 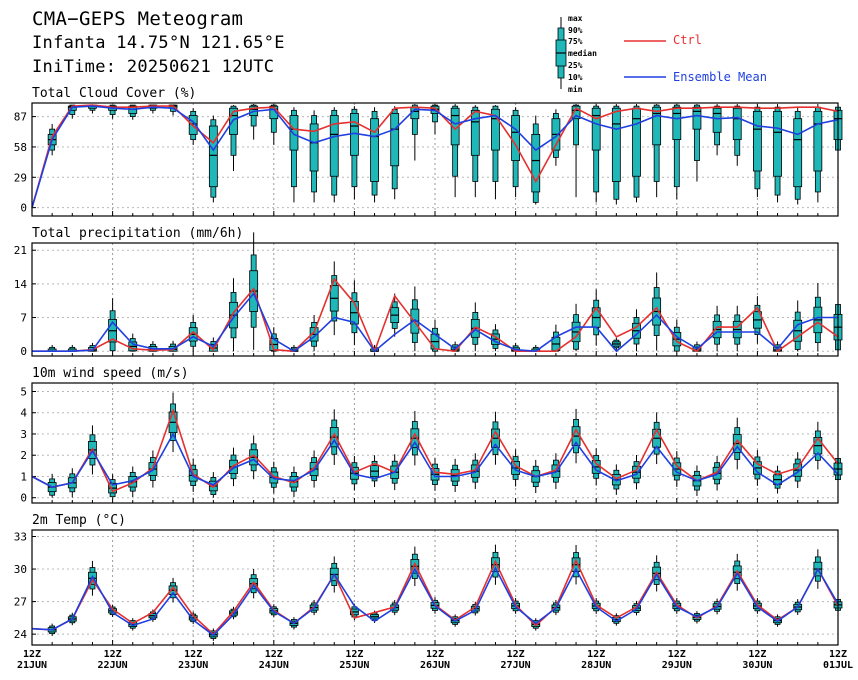 What do you see at coordinates (20, 117) in the screenshot?
I see `cloud-y-tick-label: 87` at bounding box center [20, 117].